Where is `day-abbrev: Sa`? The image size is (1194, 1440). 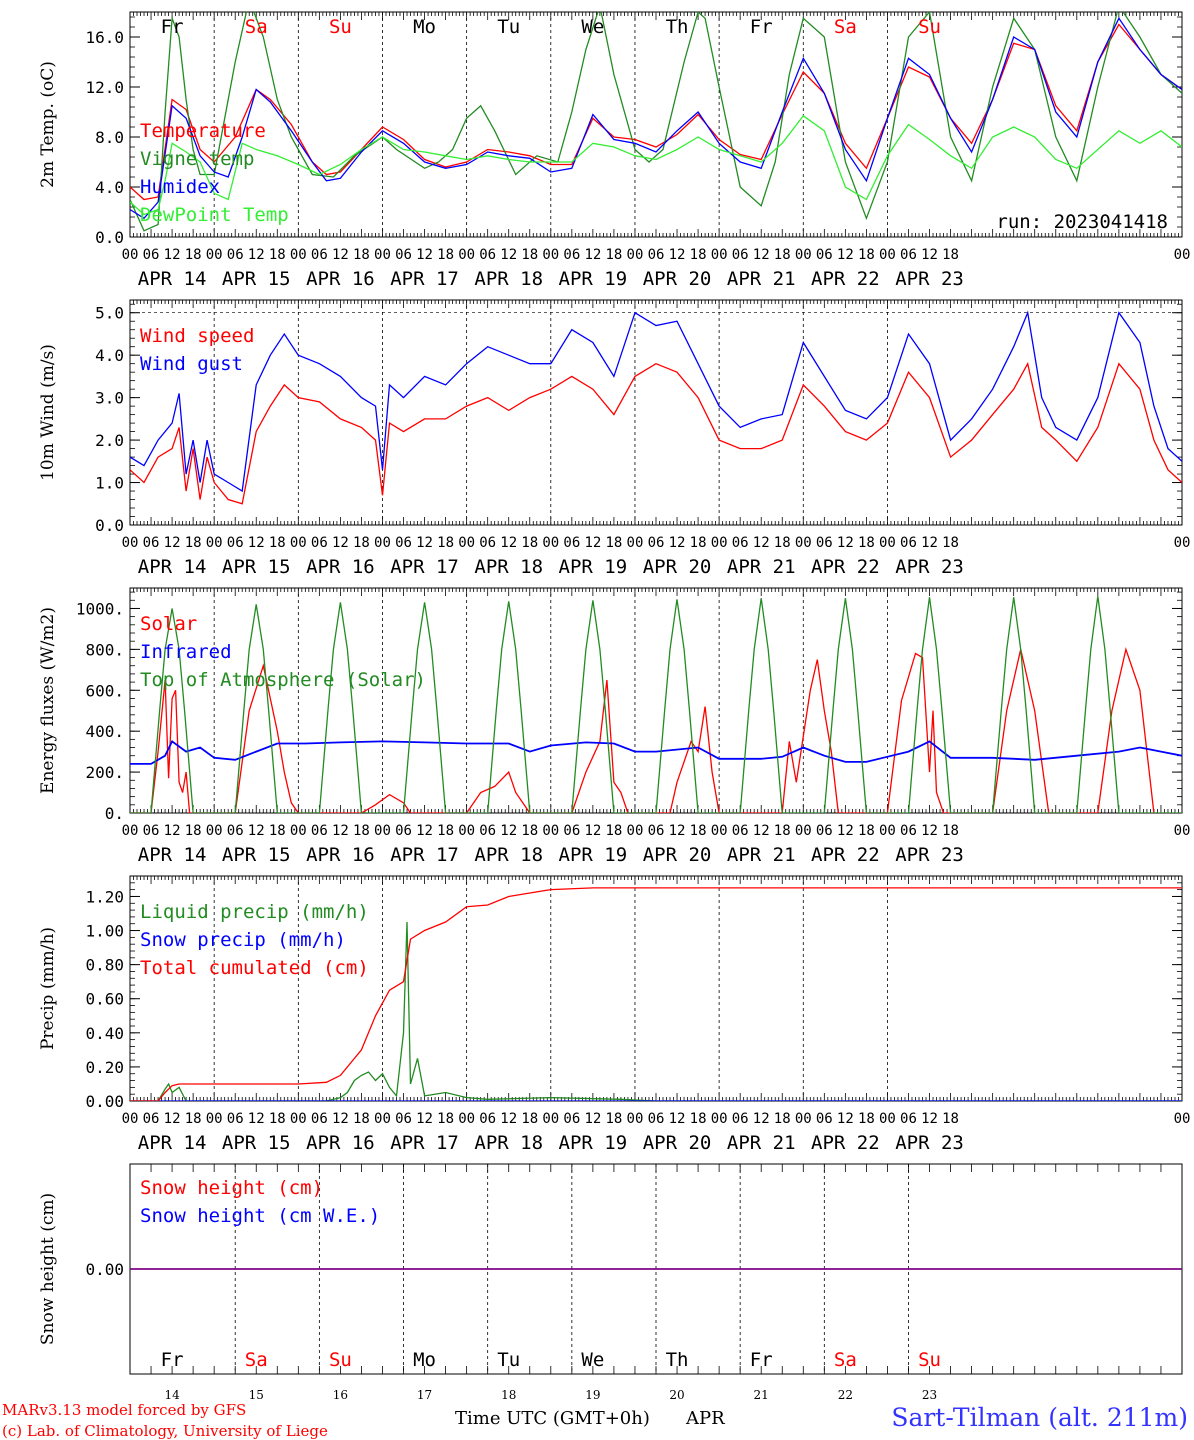
day-abbrev: Sa is located at coordinates (845, 27).